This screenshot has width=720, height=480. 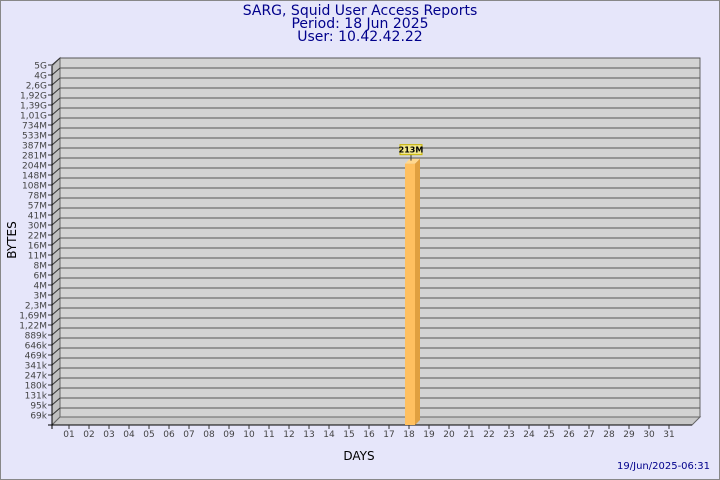 I want to click on y-tick-label: 11M, so click(x=37, y=257).